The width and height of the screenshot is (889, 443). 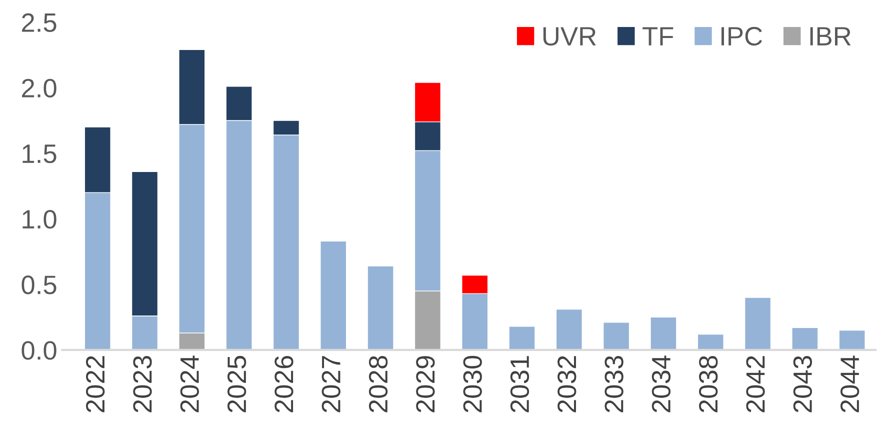 I want to click on x-tick-label: 2031, so click(x=520, y=384).